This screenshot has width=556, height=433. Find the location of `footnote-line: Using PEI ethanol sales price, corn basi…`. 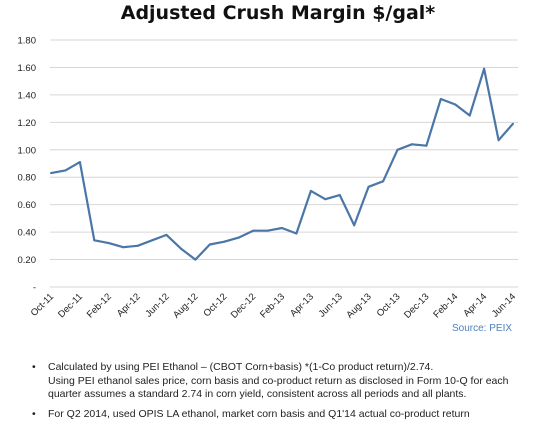

footnote-line: Using PEI ethanol sales price, corn basi… is located at coordinates (278, 380).